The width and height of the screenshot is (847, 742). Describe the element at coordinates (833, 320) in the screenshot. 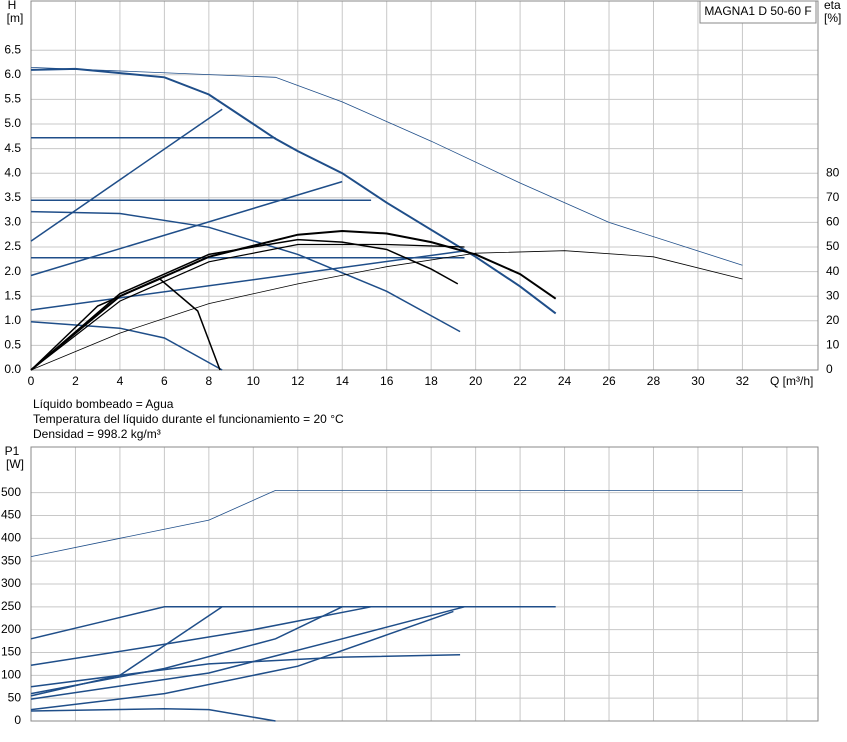

I see `y2-tick-label: 20` at that location.